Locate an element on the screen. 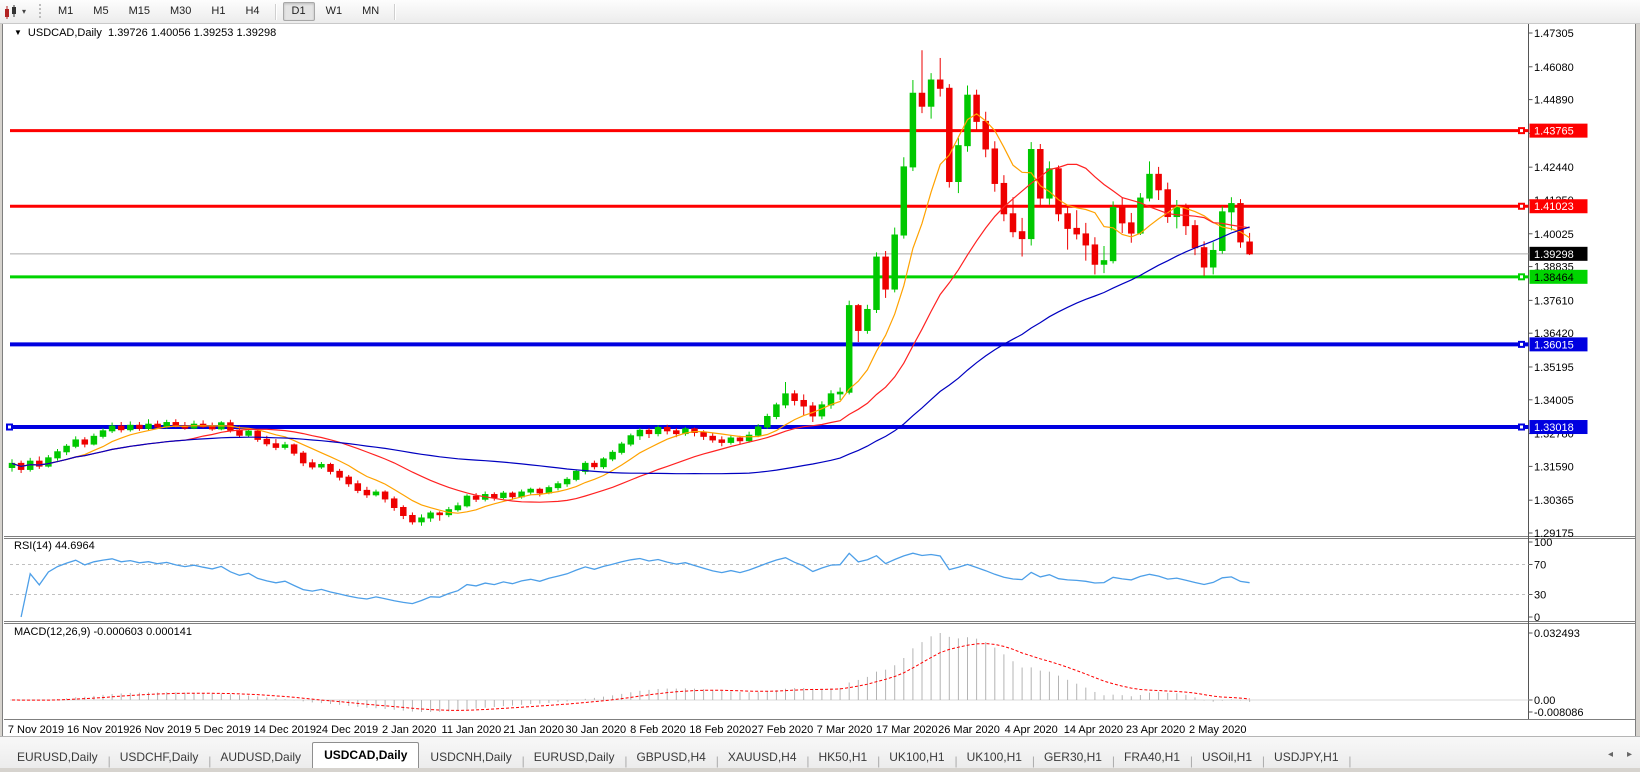 The image size is (1640, 772). chart-tab-usoil-h1: USOil,H1 | is located at coordinates (1228, 757).